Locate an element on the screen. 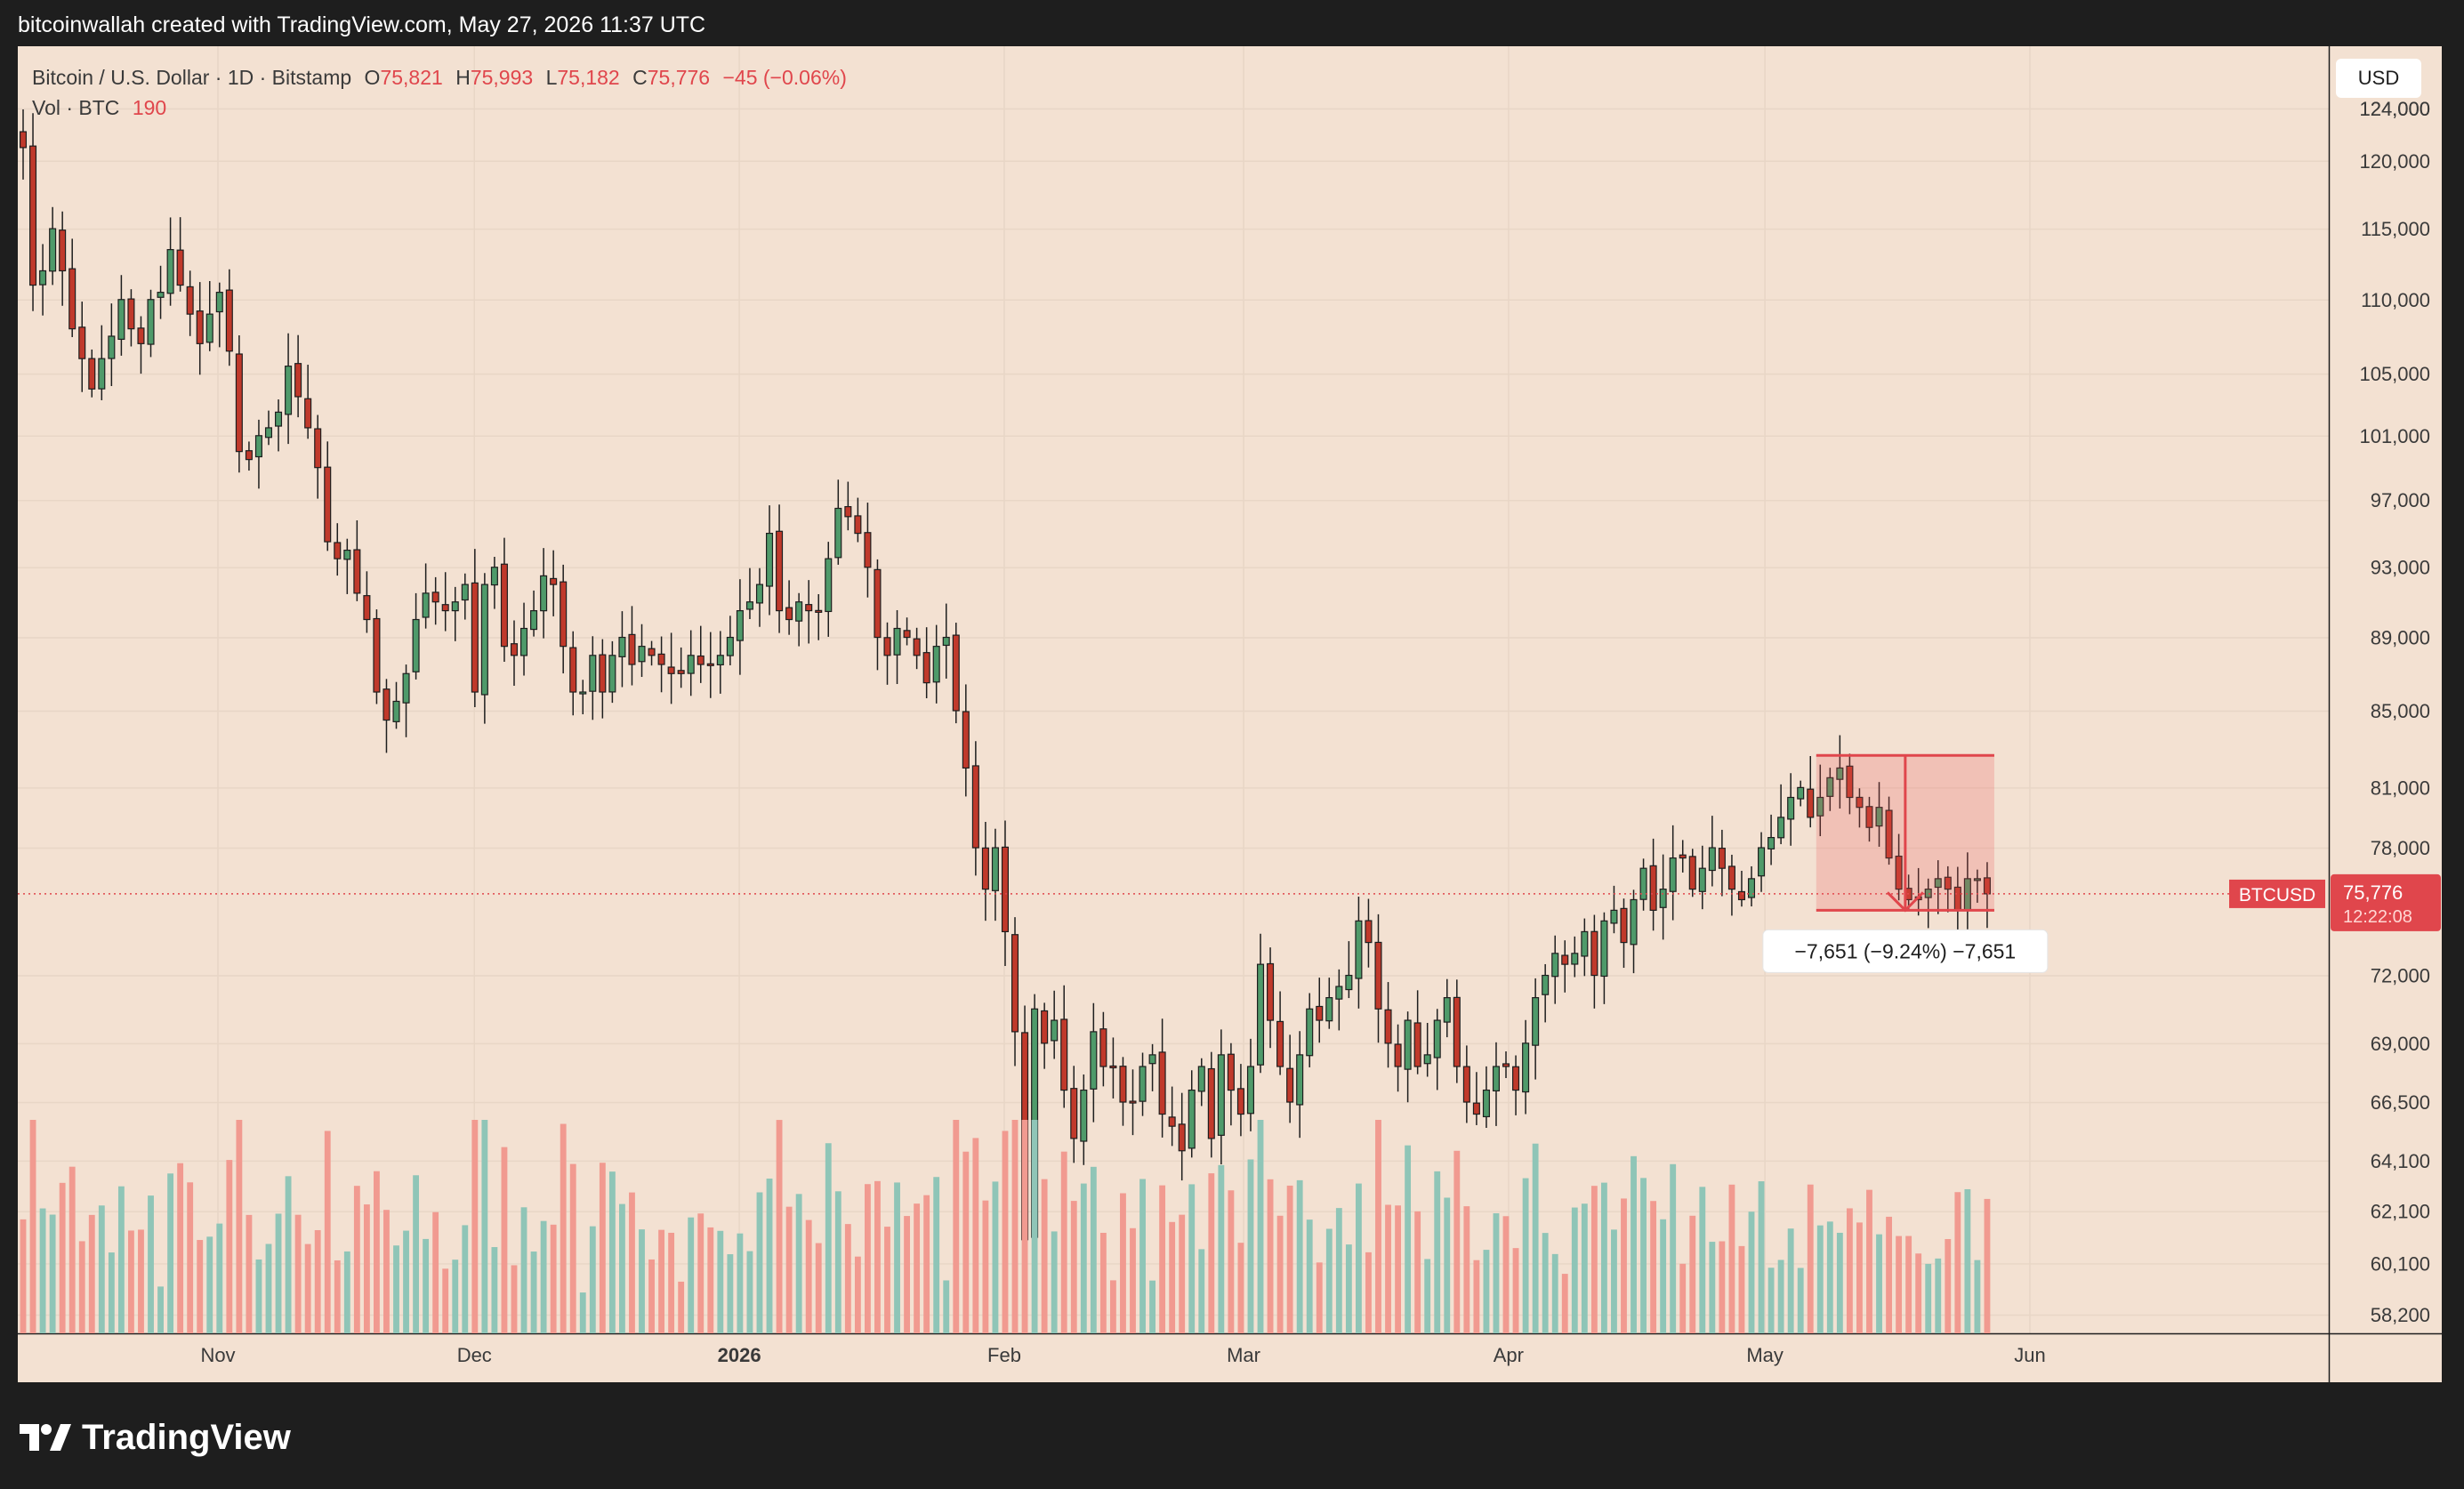  currency-button: USD is located at coordinates (2379, 78).